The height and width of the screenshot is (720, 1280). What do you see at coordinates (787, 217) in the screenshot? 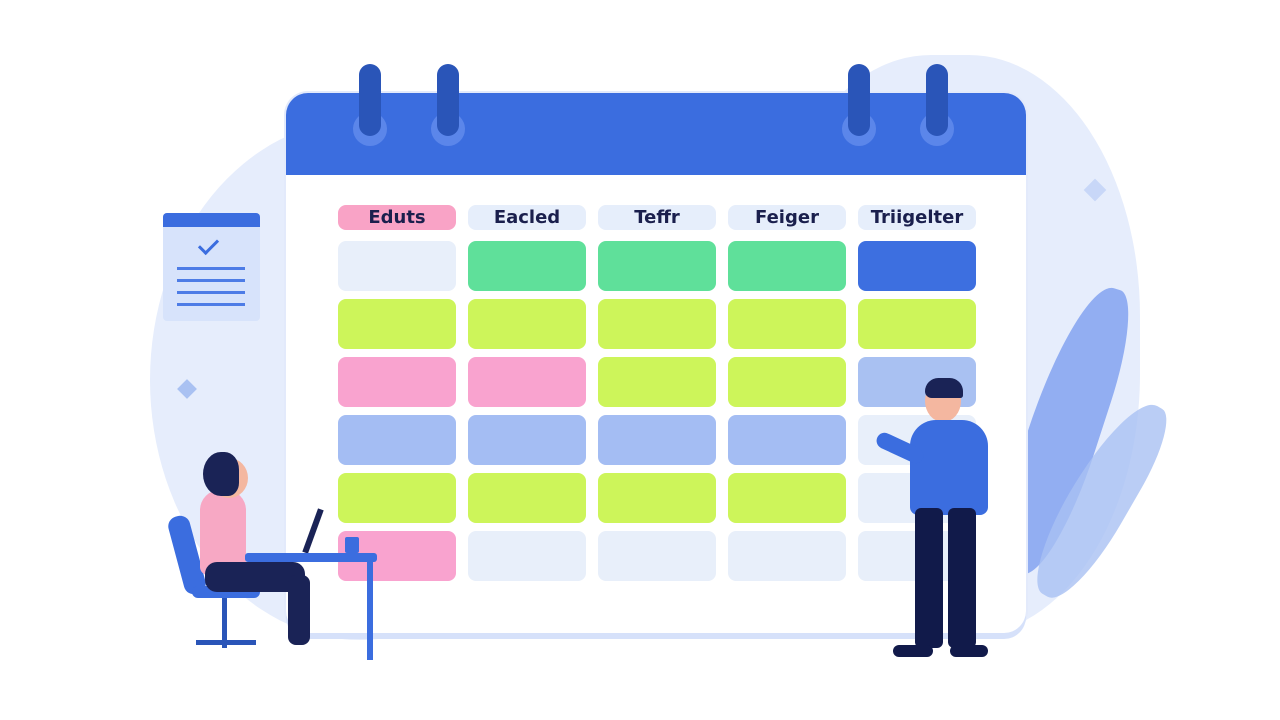
I see `column-header: Feiger` at bounding box center [787, 217].